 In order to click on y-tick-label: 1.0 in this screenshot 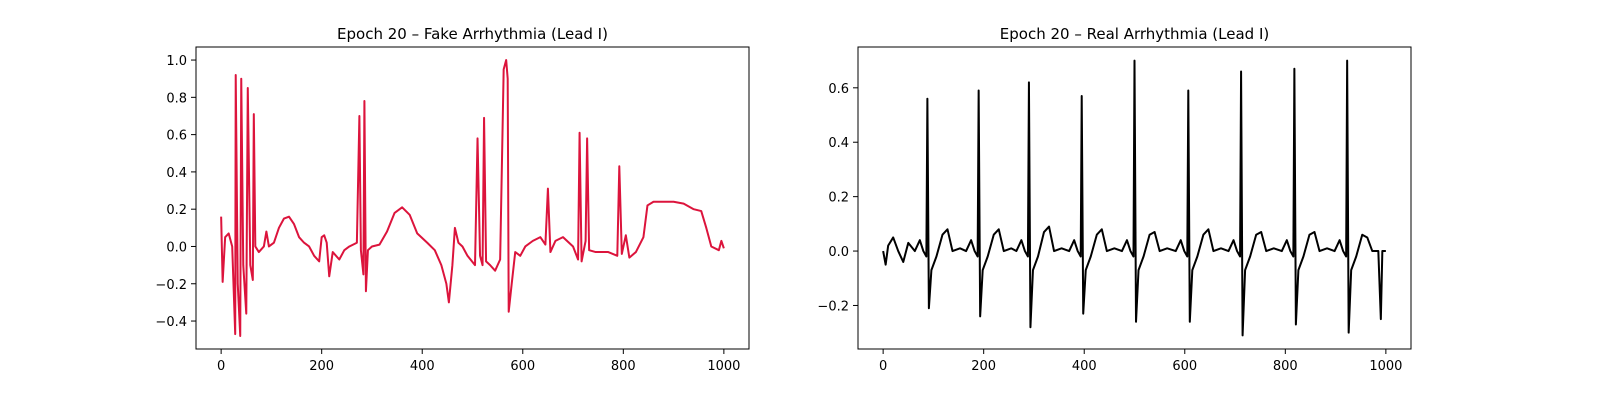, I will do `click(176, 61)`.